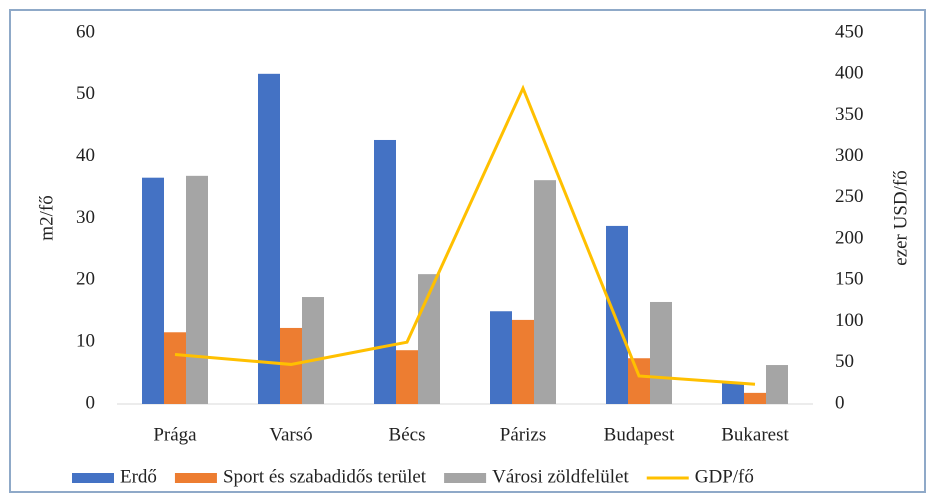 This screenshot has width=935, height=499. I want to click on y-tick-label: 50, so click(85, 93).